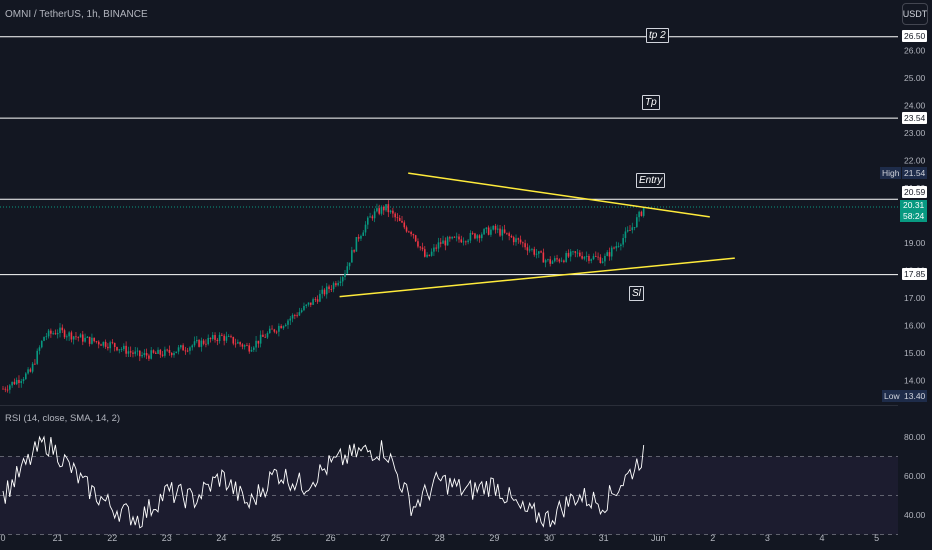 This screenshot has height=550, width=932. I want to click on time-axis-label: 31, so click(604, 538).